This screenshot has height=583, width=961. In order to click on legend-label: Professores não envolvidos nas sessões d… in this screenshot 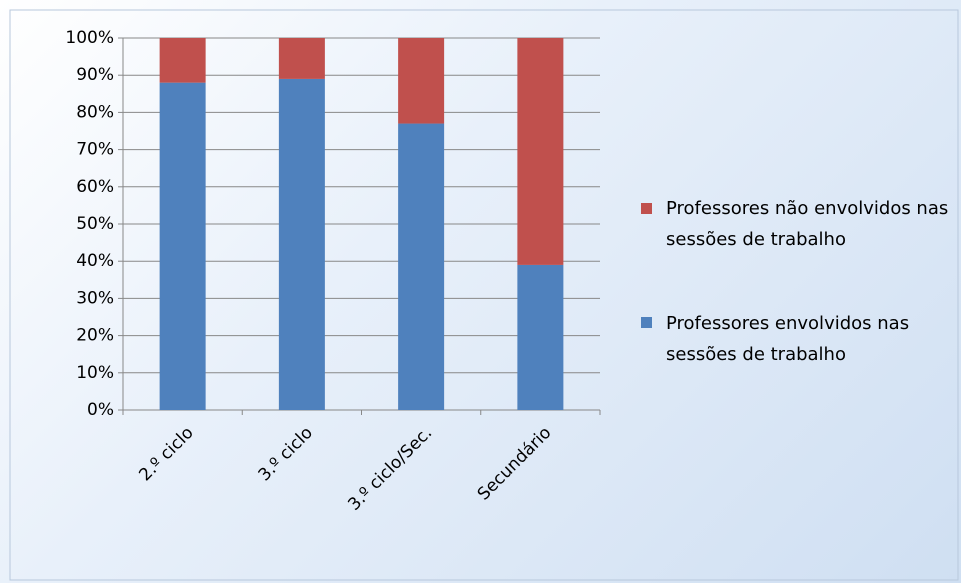, I will do `click(807, 224)`.